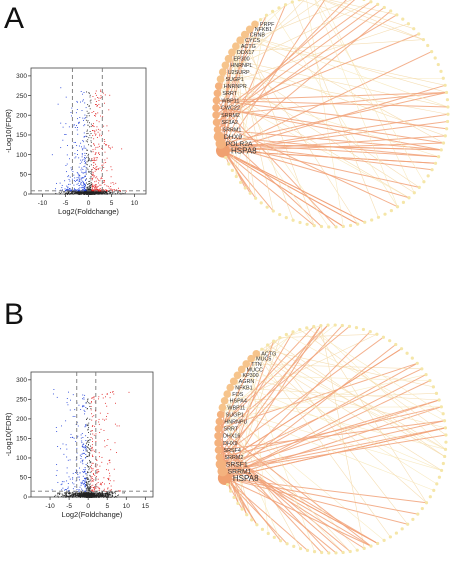 The height and width of the screenshot is (571, 474). What do you see at coordinates (263, 360) in the screenshot?
I see `network-node-label: MUC5` at bounding box center [263, 360].